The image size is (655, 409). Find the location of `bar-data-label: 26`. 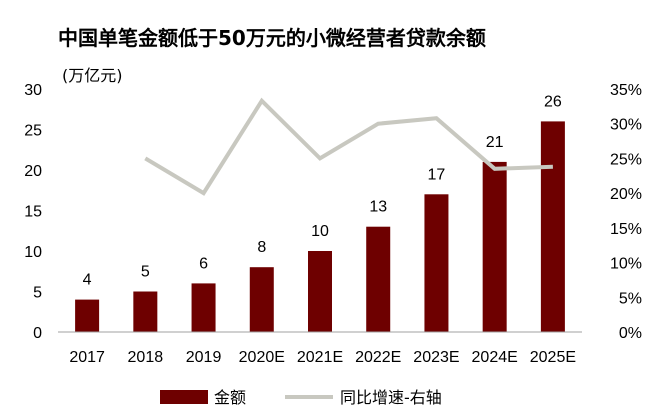

bar-data-label: 26 is located at coordinates (553, 101).